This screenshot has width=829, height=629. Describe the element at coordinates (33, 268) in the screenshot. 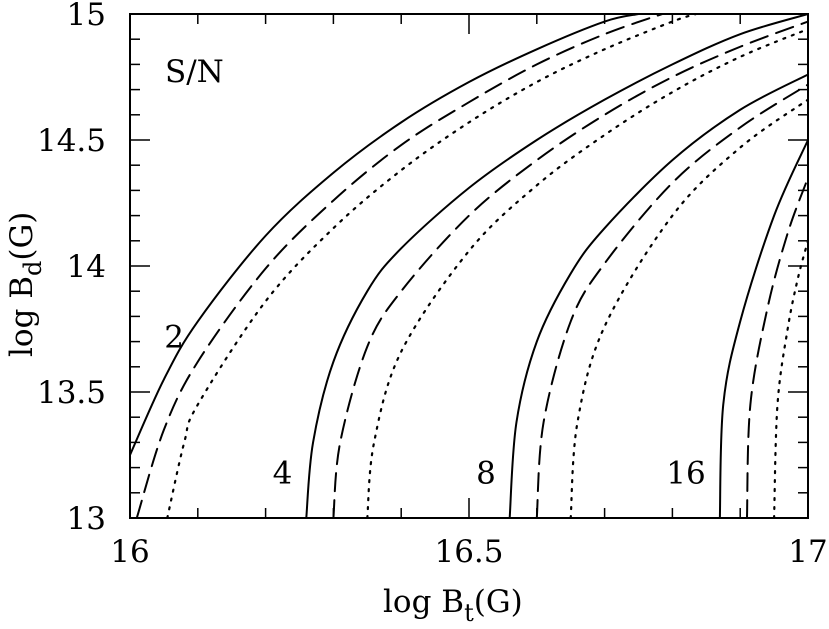

I see `y-axis-title-sub: d` at that location.